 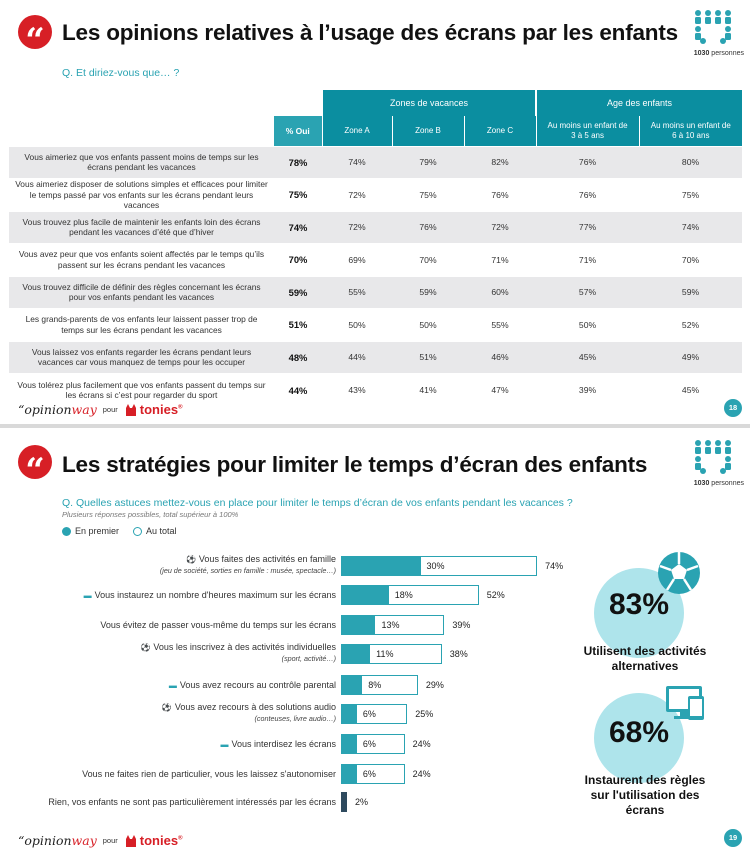 I want to click on screens-icon, so click(x=685, y=703).